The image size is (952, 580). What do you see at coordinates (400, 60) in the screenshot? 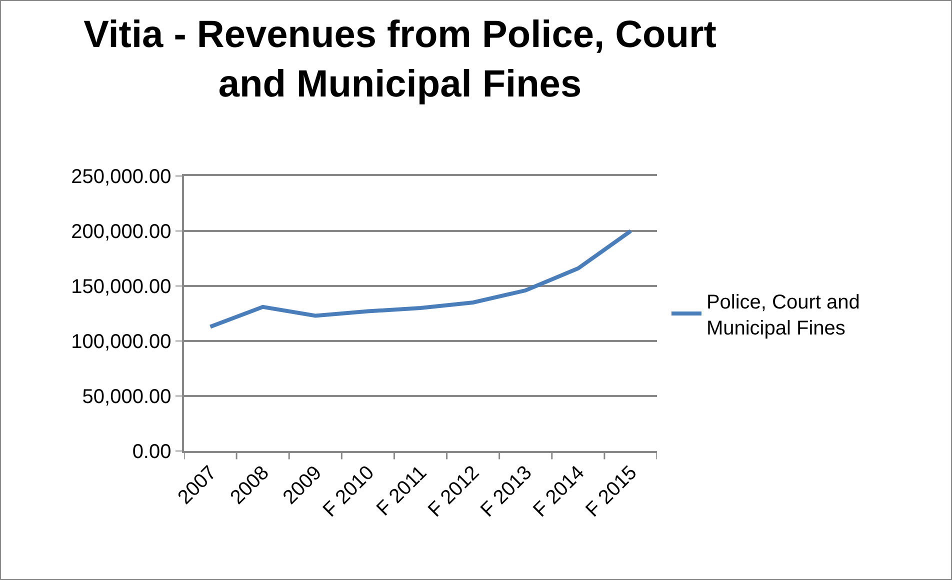
I see `chart-title: Vitia - Revenues from Police, Court and Municipal Fines` at bounding box center [400, 60].